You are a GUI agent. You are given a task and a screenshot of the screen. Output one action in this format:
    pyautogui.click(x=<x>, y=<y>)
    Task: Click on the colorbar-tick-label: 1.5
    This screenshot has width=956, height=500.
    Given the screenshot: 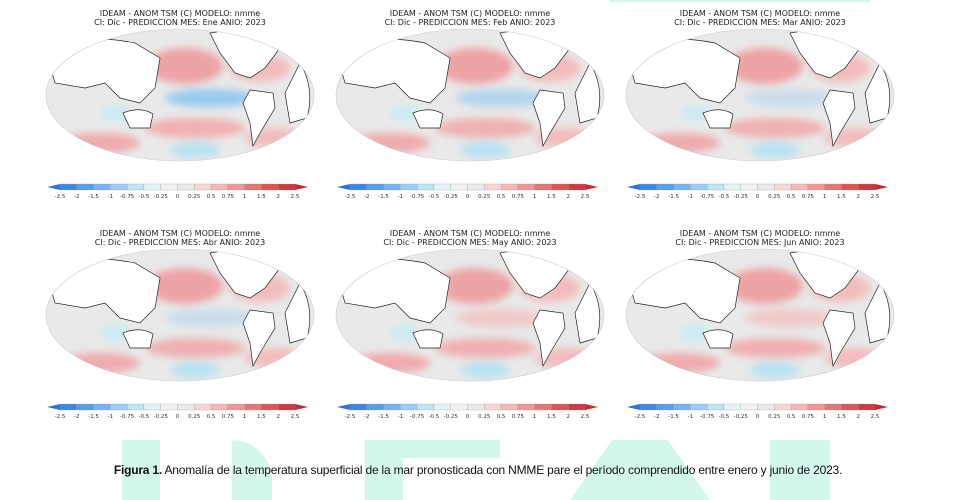 What is the action you would take?
    pyautogui.click(x=841, y=197)
    